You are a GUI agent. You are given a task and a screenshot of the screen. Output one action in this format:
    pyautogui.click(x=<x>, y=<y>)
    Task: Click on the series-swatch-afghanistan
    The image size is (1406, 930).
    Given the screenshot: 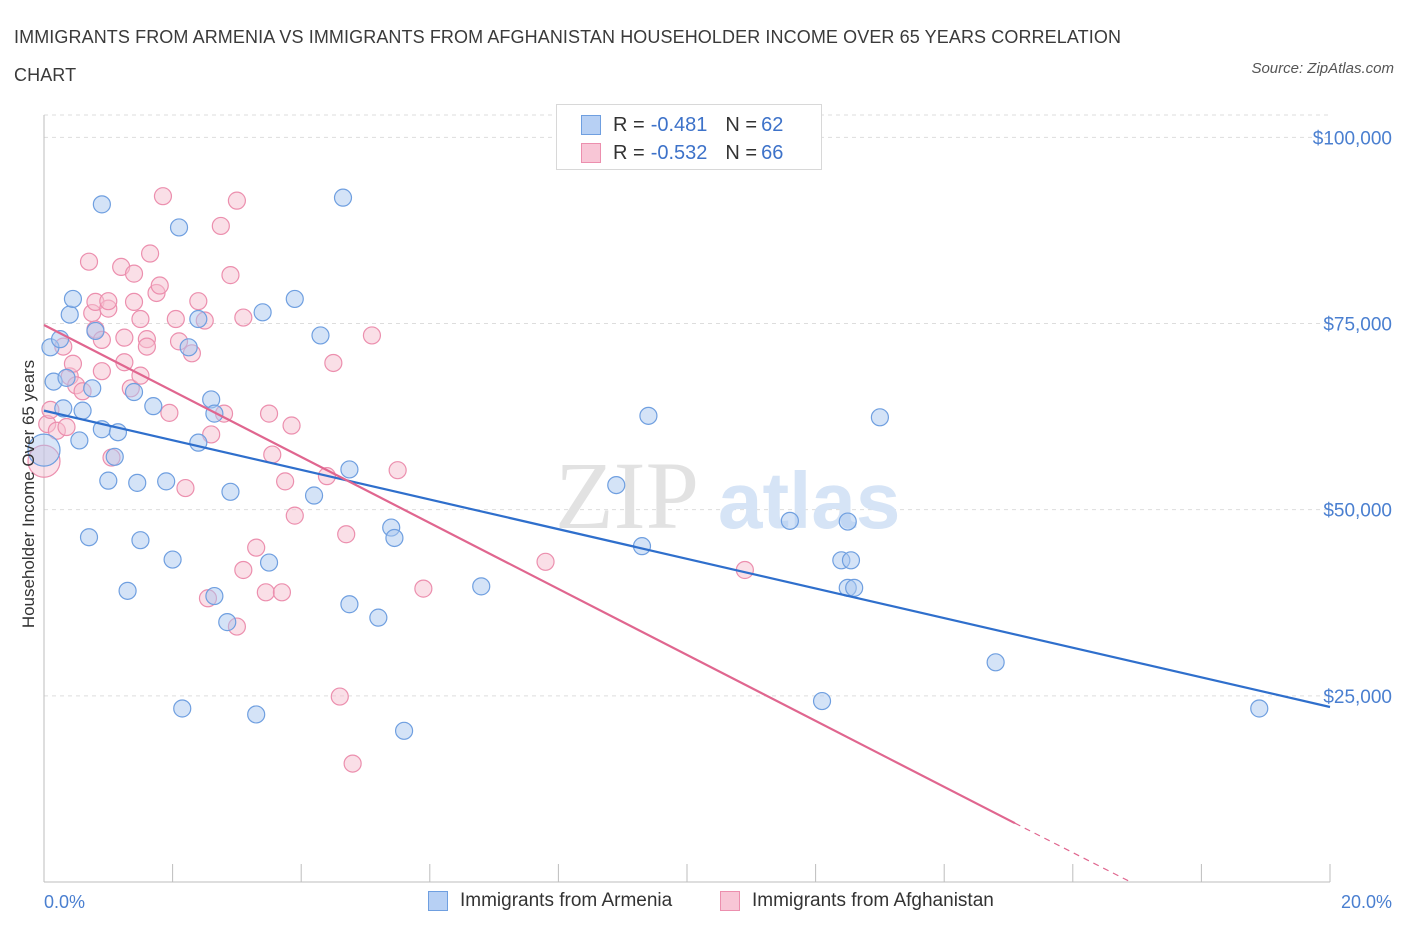 What is the action you would take?
    pyautogui.click(x=730, y=901)
    